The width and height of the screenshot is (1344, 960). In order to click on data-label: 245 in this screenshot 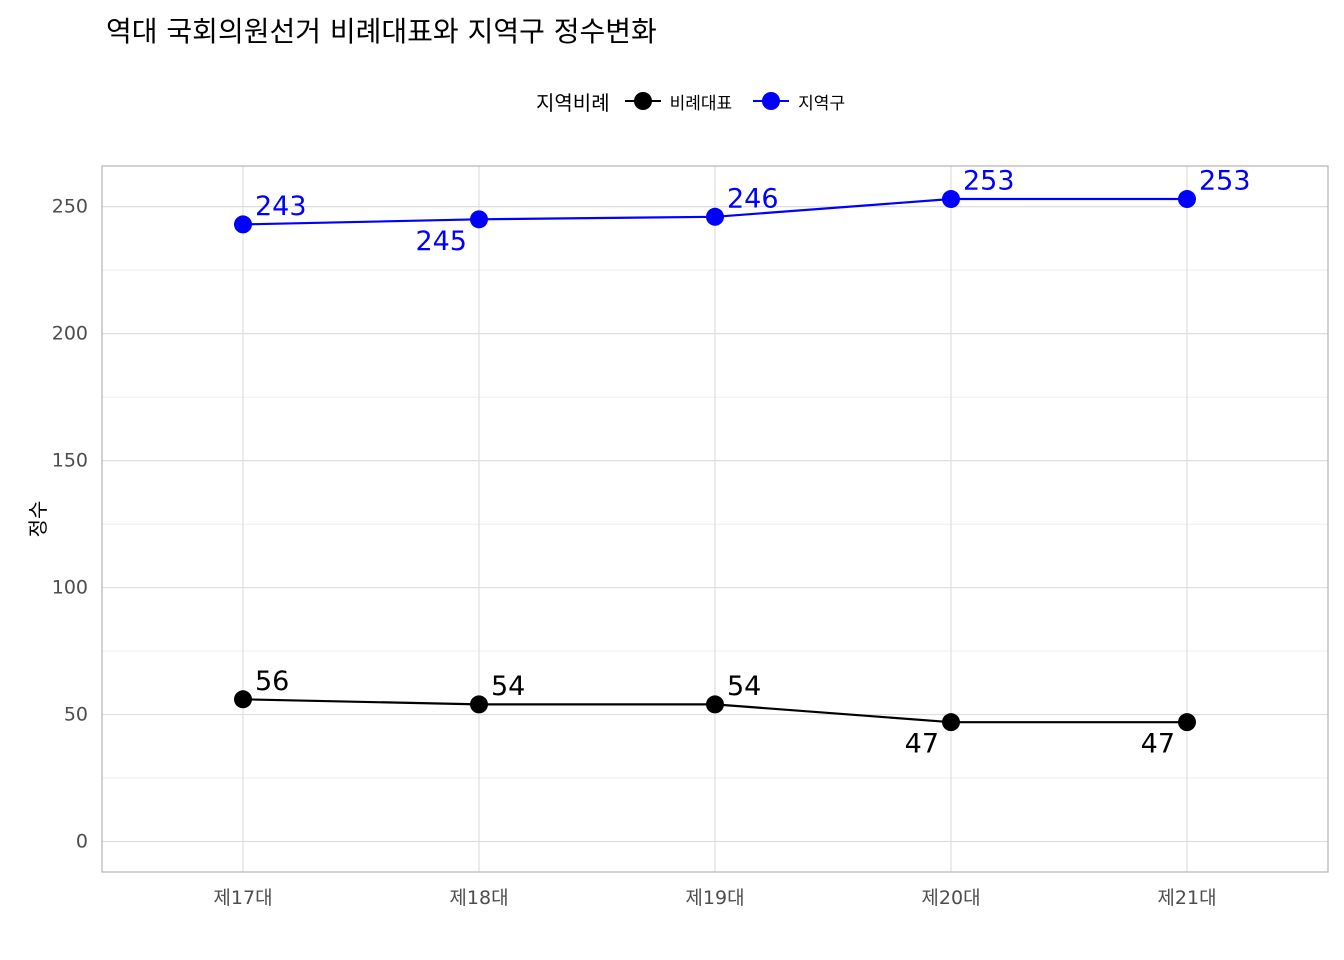, I will do `click(441, 241)`.